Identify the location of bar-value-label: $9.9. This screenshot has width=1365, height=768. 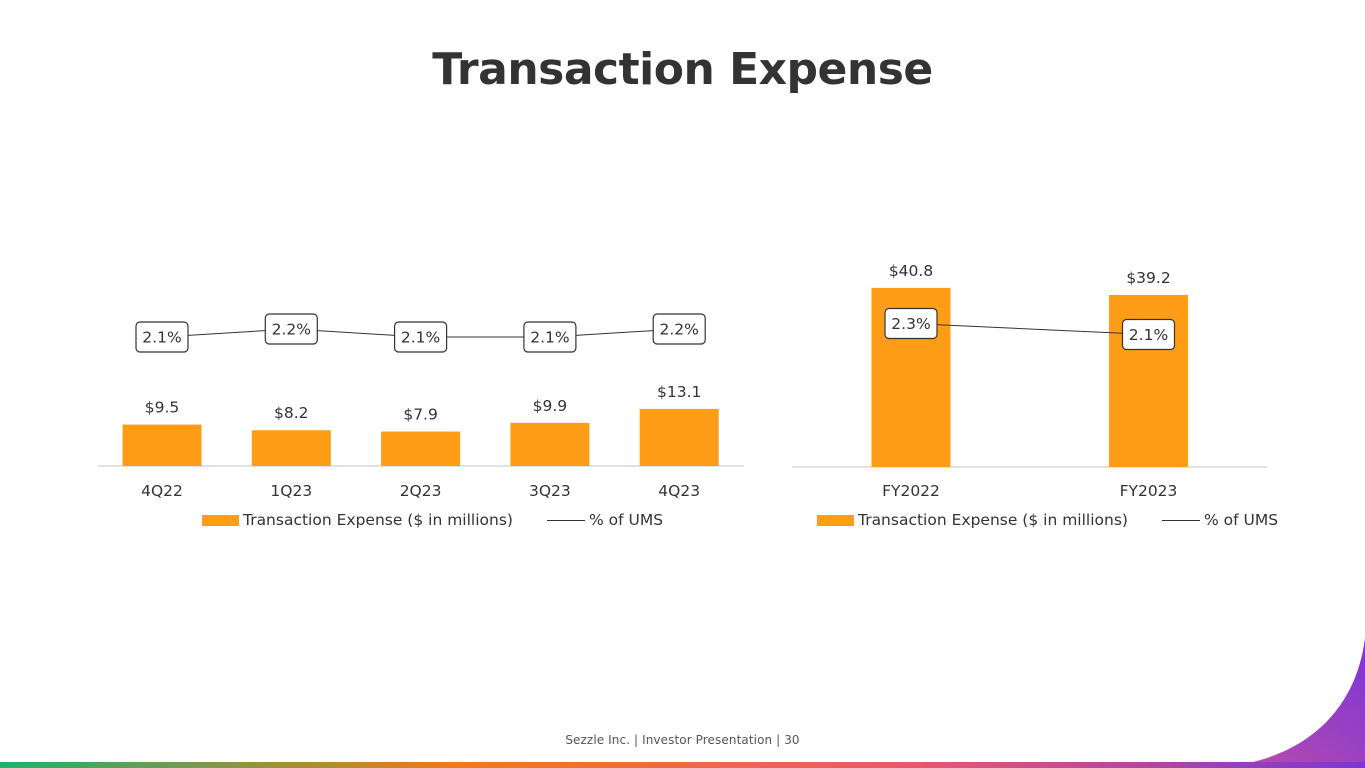
(550, 406).